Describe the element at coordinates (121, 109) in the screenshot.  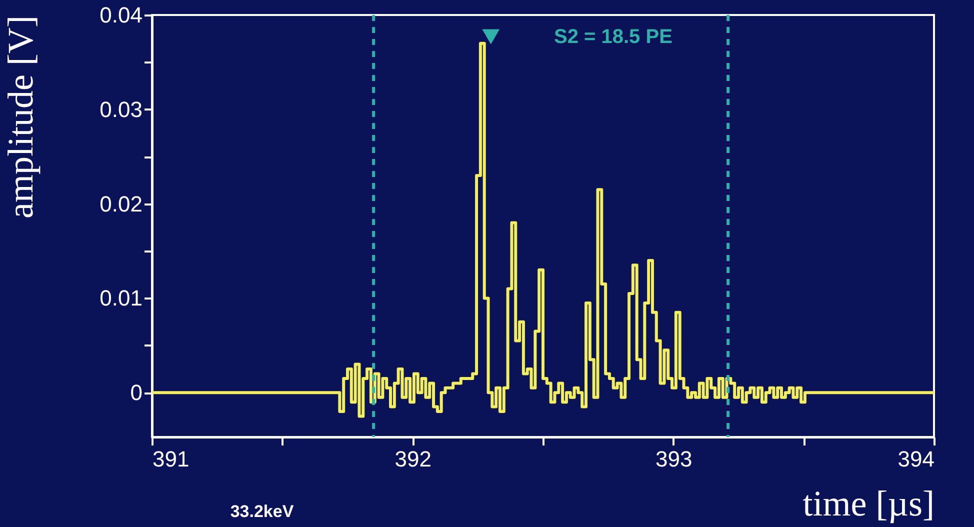
I see `y-tick-label: 0.03` at that location.